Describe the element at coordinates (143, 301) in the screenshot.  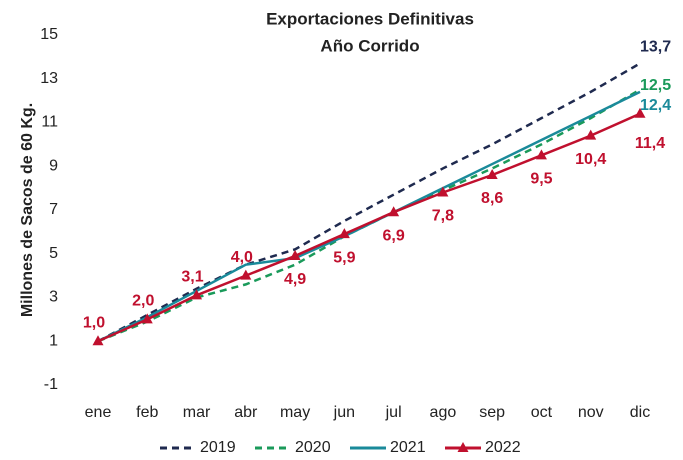
I see `data-label: 2,0` at that location.